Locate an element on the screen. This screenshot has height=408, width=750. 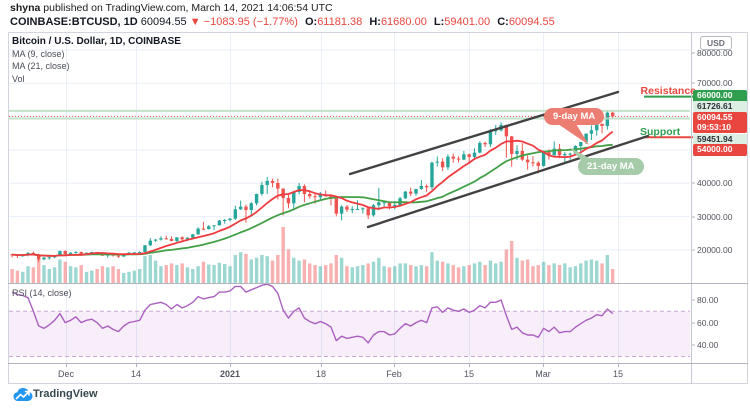
symbol-name: COINBASE:BTCUSD, 1D is located at coordinates (74, 22).